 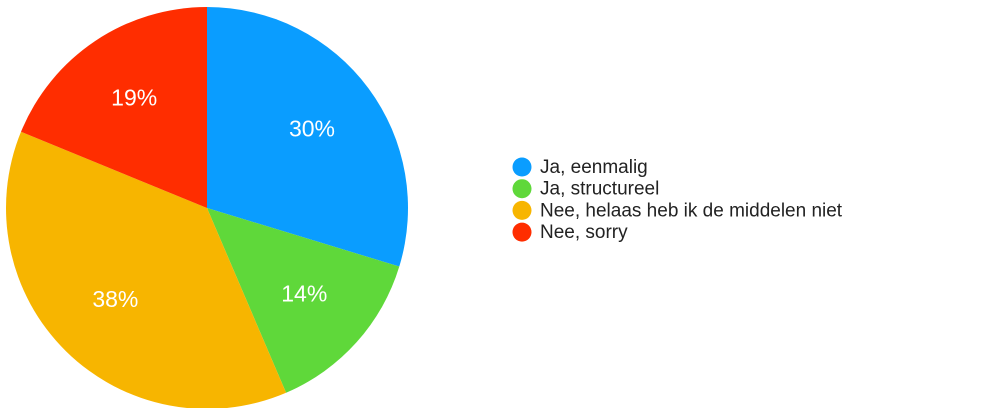 What do you see at coordinates (691, 210) in the screenshot?
I see `legend-label: Nee, helaas heb ik de middelen niet` at bounding box center [691, 210].